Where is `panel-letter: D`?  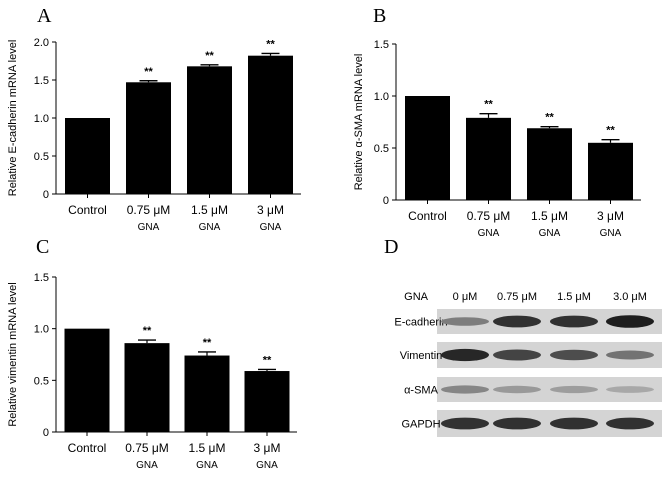
panel-letter: D is located at coordinates (391, 247).